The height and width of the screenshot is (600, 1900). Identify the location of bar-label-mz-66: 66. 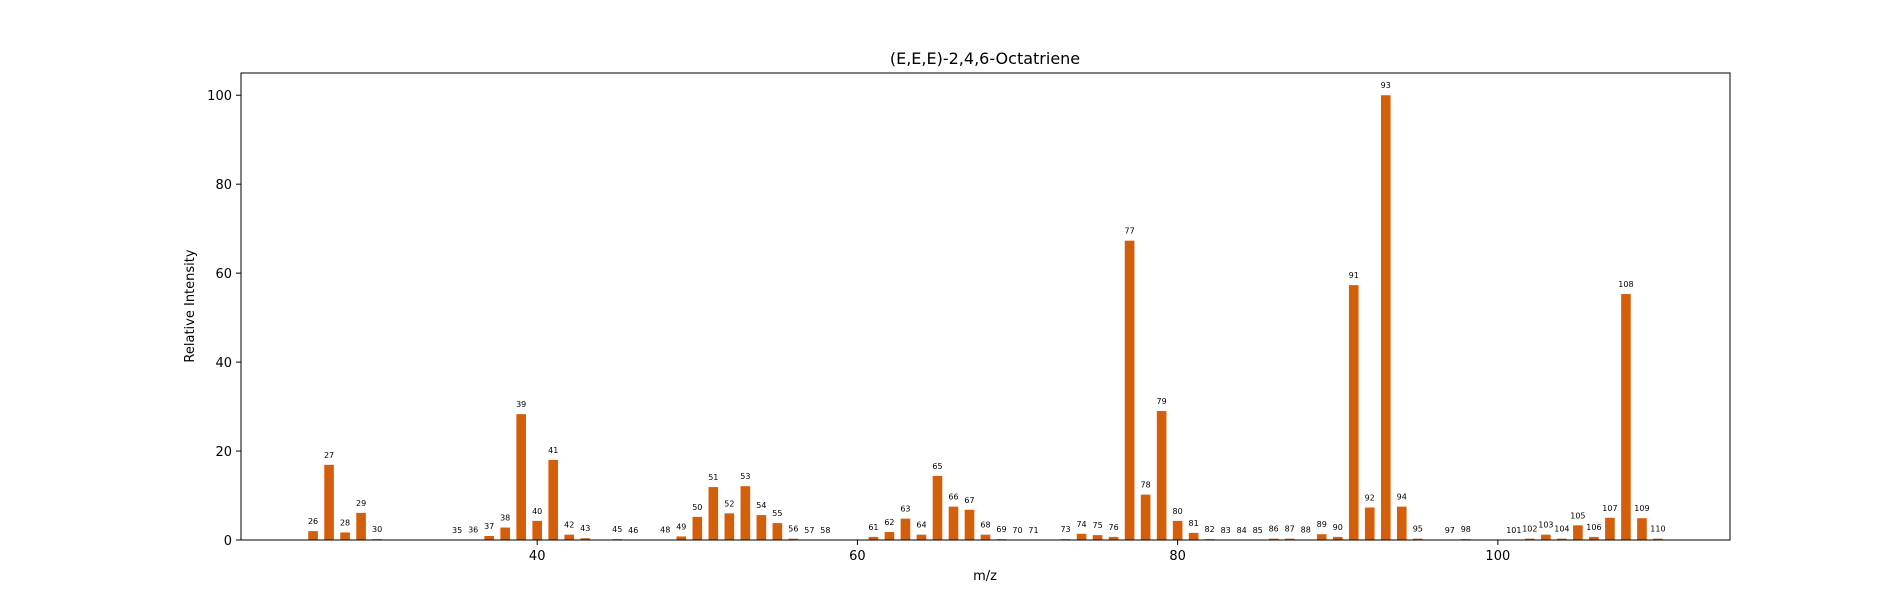
(953, 497).